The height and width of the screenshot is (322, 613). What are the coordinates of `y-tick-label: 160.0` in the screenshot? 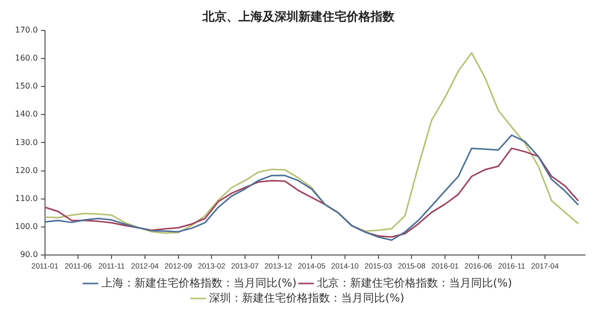 It's located at (26, 58).